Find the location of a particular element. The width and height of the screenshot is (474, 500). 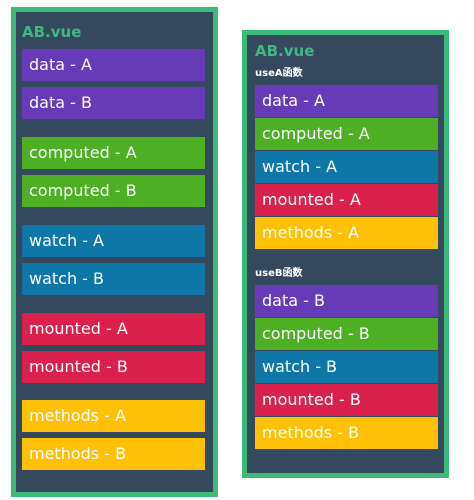

group-label-usea: useA函数 is located at coordinates (279, 73).